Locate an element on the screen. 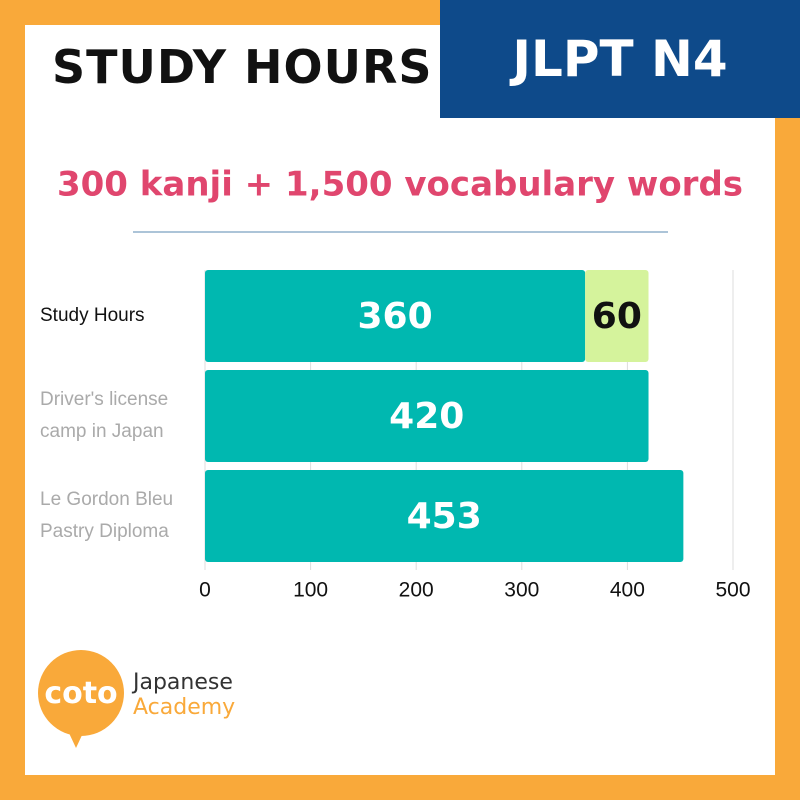 Image resolution: width=800 pixels, height=800 pixels. title: STUDY HOURS is located at coordinates (242, 67).